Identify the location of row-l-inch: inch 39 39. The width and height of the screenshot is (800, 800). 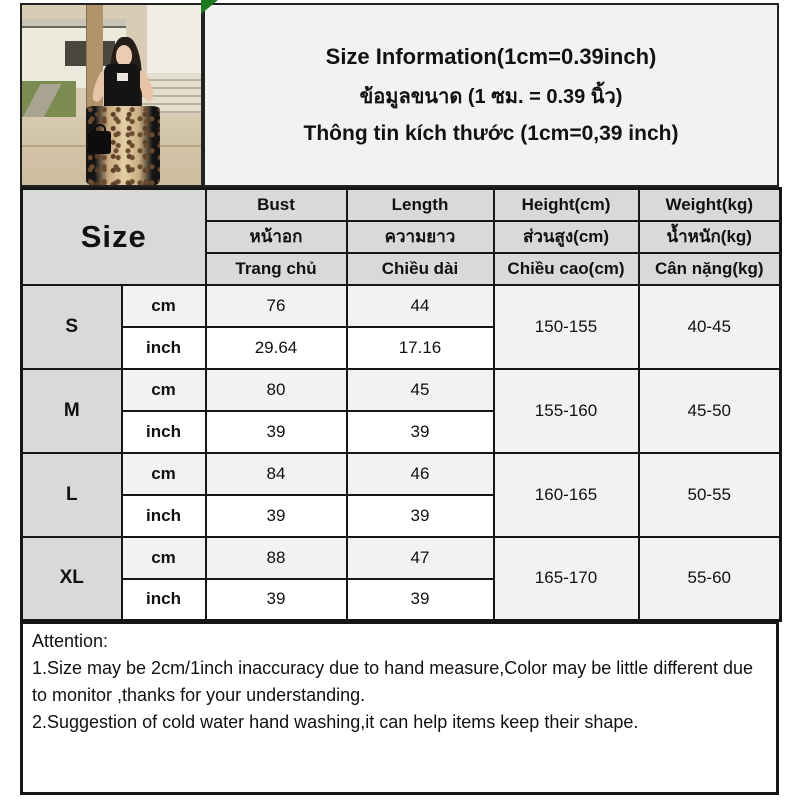
(401, 515).